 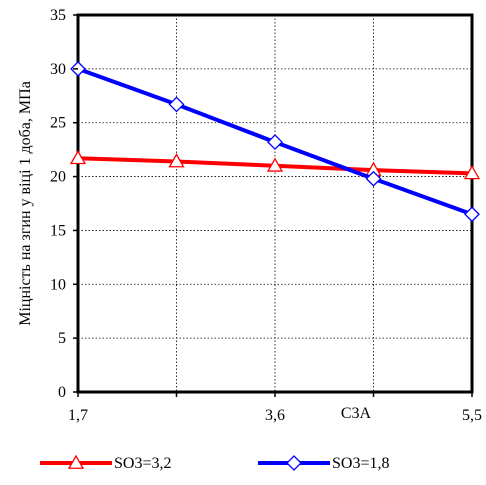 What do you see at coordinates (58, 69) in the screenshot?
I see `y-tick-label: 30` at bounding box center [58, 69].